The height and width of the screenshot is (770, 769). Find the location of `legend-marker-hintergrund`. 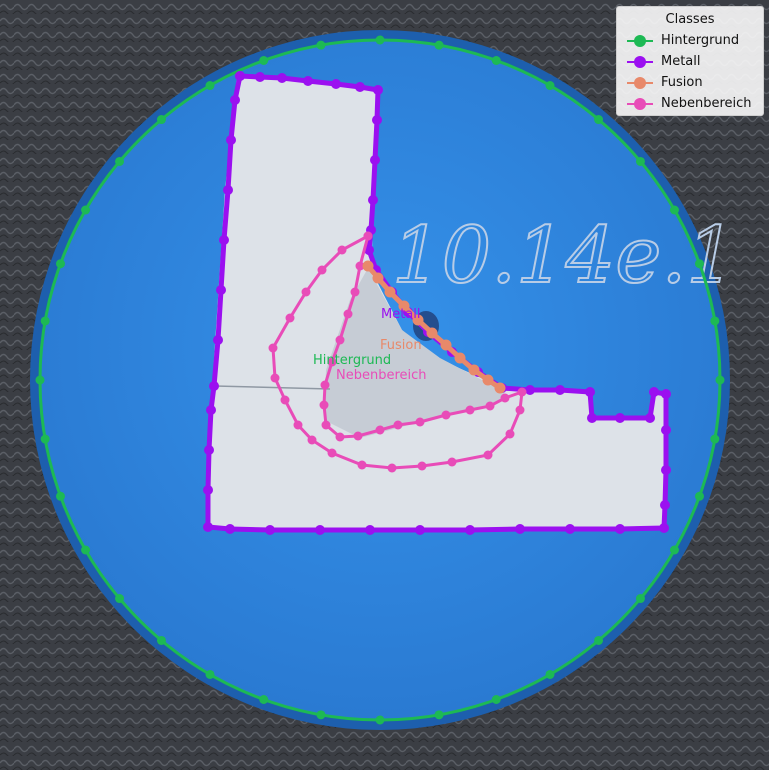

legend-marker-hintergrund is located at coordinates (640, 41).